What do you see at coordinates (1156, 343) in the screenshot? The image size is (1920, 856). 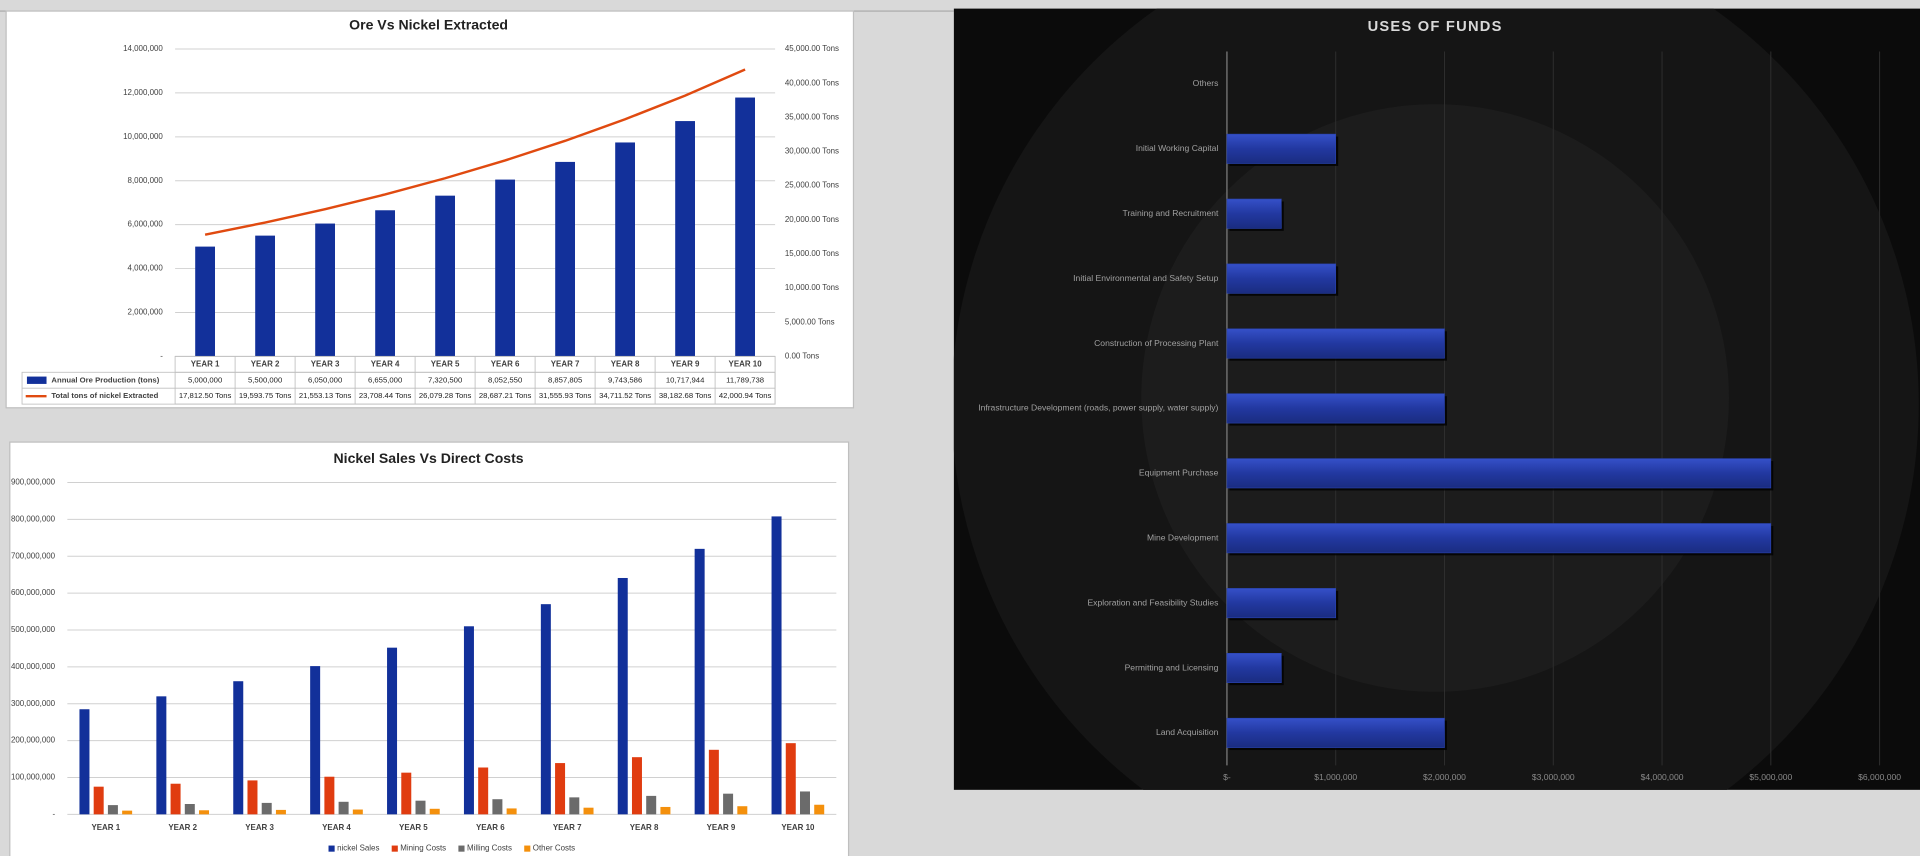 I see `y-tick-label: Construction of Processing Plant` at bounding box center [1156, 343].